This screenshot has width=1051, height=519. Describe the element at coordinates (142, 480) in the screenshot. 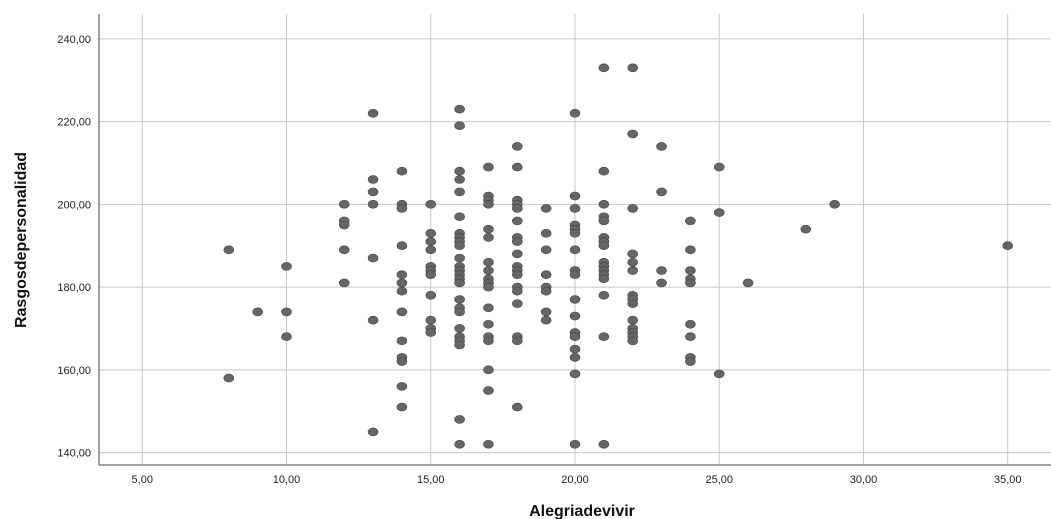

I see `x-tick-label: 5,00` at that location.